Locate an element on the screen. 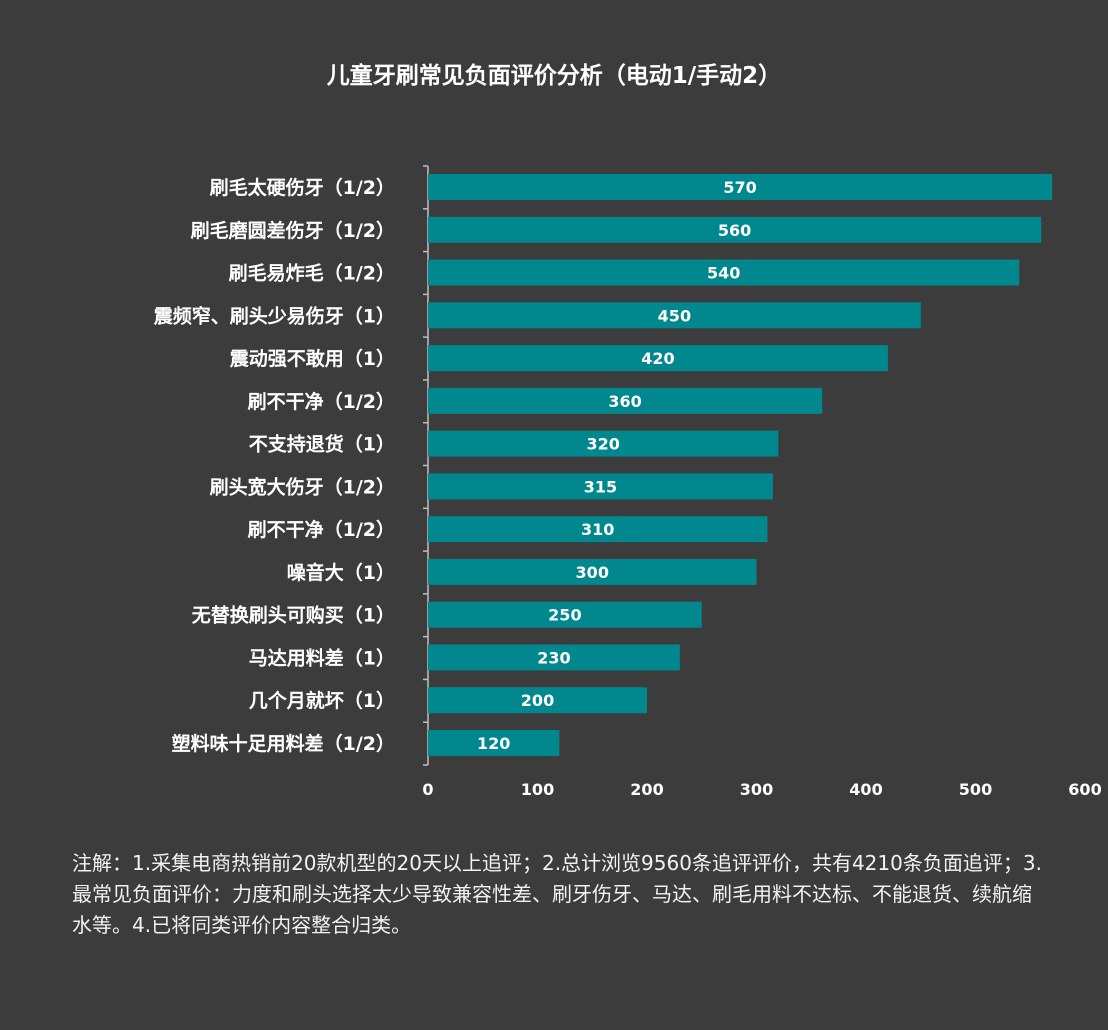 The height and width of the screenshot is (1030, 1108). data-label: 420 is located at coordinates (657, 358).